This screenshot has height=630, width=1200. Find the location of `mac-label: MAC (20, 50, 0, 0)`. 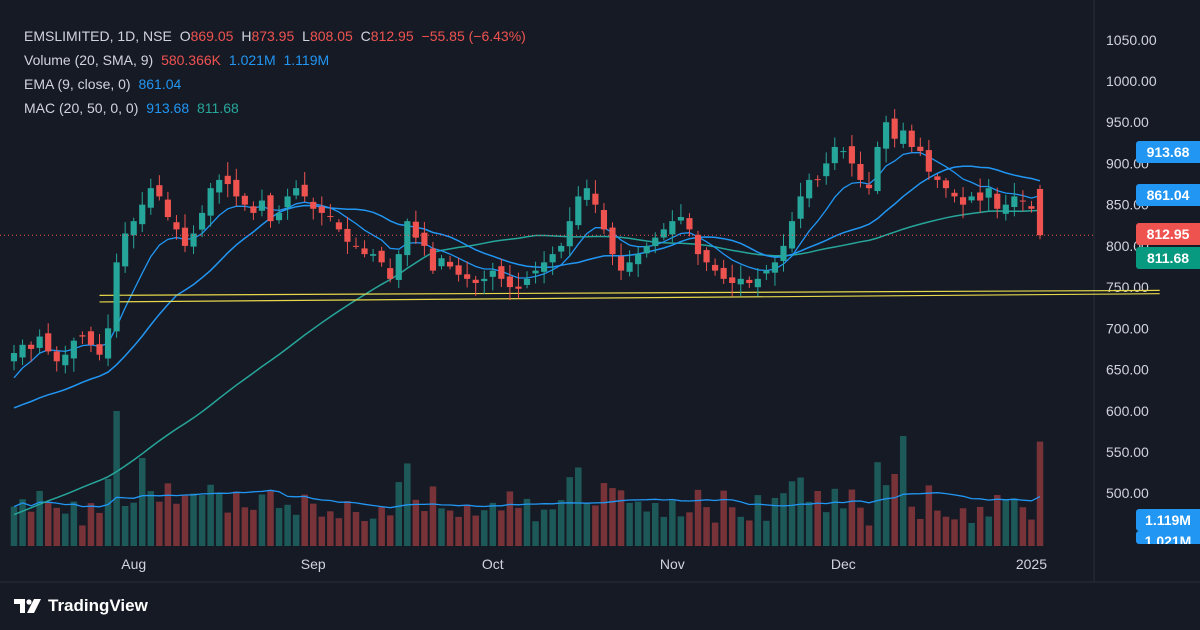

mac-label: MAC (20, 50, 0, 0) is located at coordinates (81, 108).